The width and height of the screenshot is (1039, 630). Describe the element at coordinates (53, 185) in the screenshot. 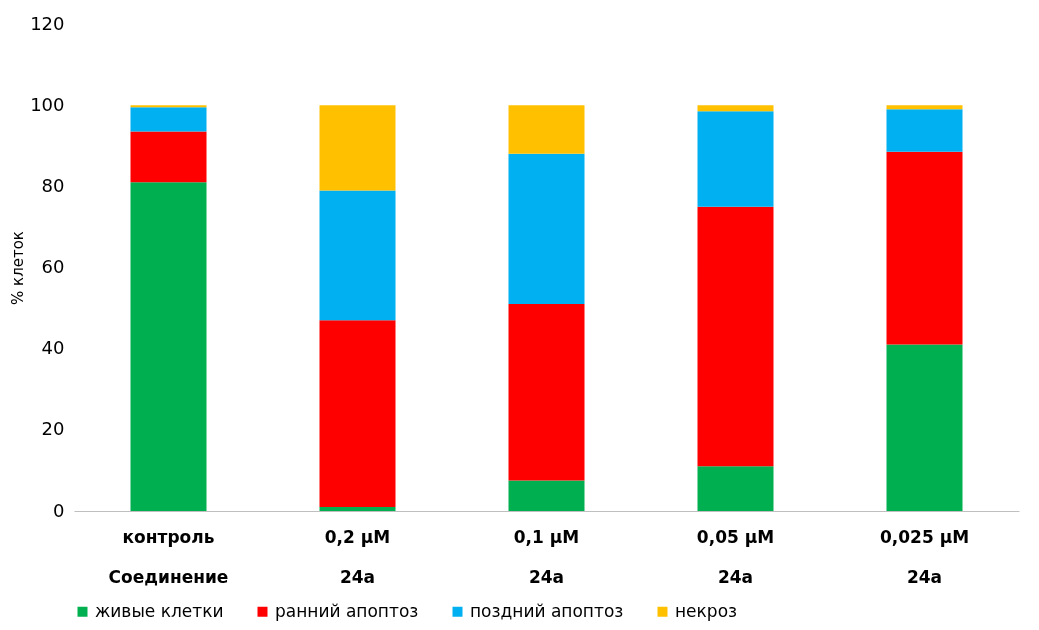

I see `y-tick-label: 80` at that location.